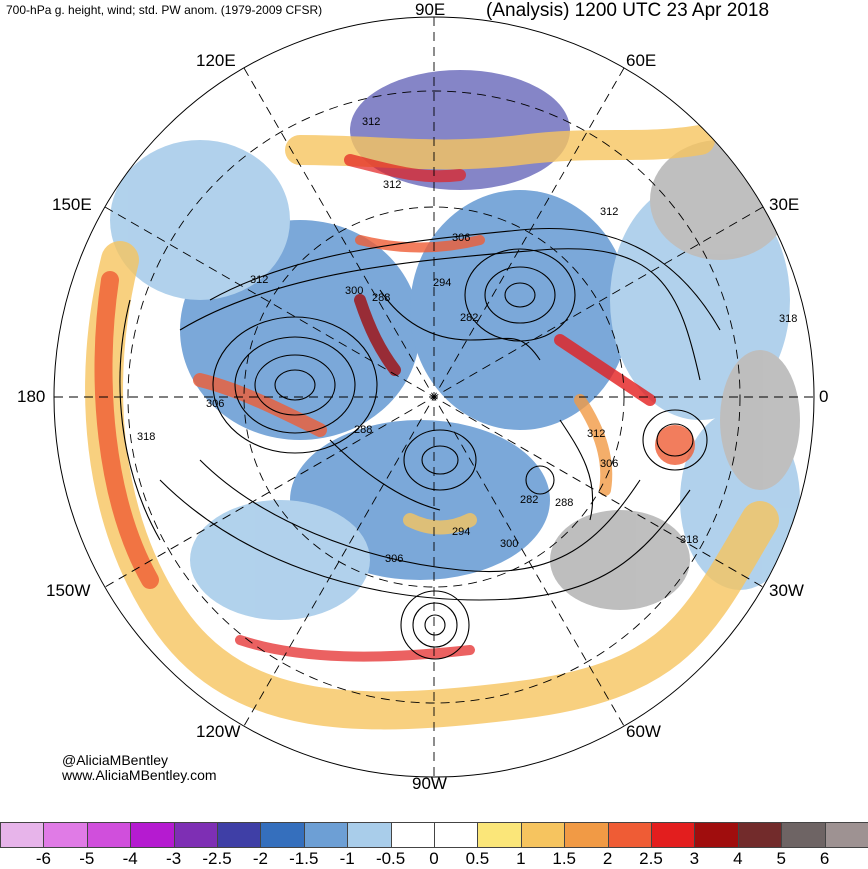 This screenshot has width=868, height=869. Describe the element at coordinates (68, 590) in the screenshot. I see `lon-label-150w: 150W` at that location.